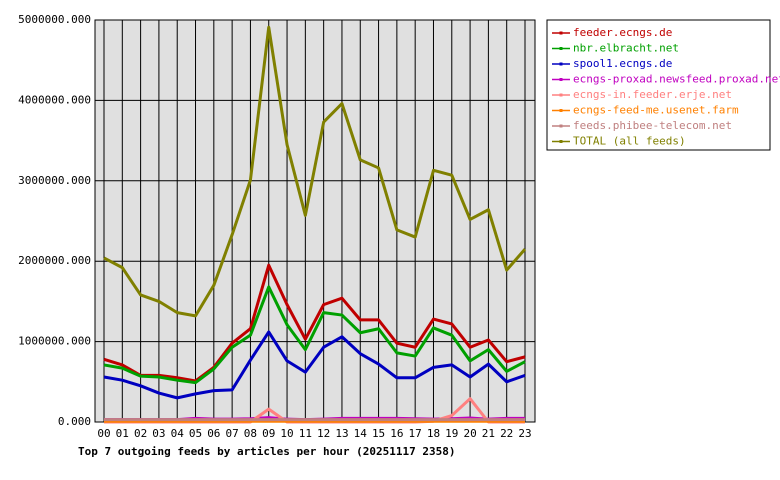 The image size is (780, 480). Describe the element at coordinates (629, 141) in the screenshot. I see `legend-label: TOTAL (all feeds)` at that location.